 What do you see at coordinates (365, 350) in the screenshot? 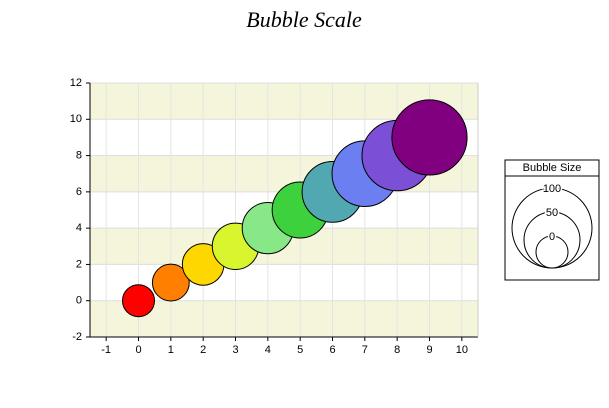
I see `x-tick-label: 7` at bounding box center [365, 350].